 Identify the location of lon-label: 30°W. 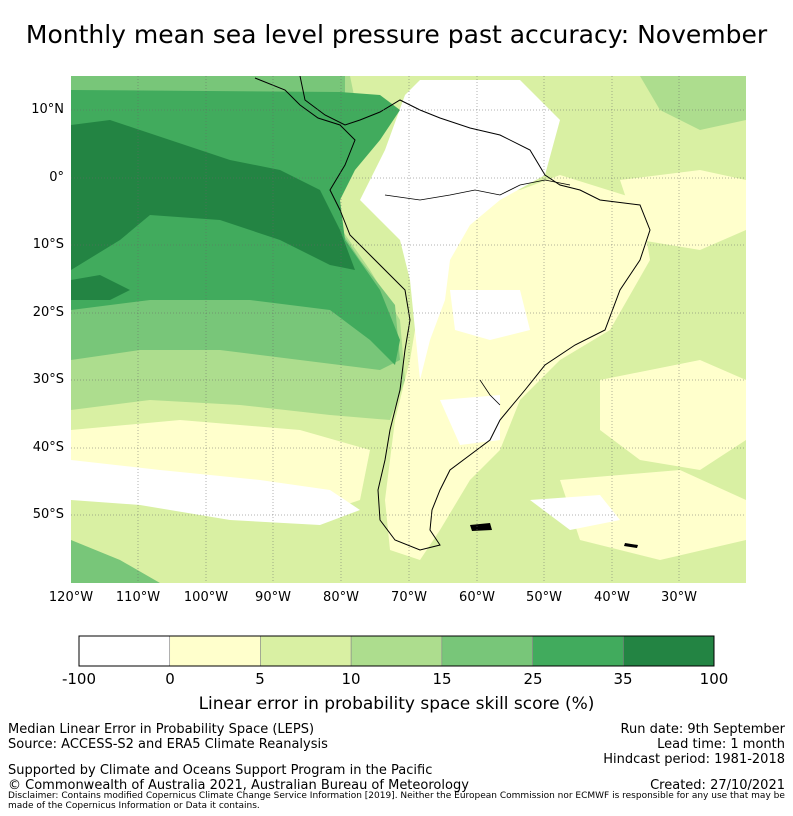
(679, 597).